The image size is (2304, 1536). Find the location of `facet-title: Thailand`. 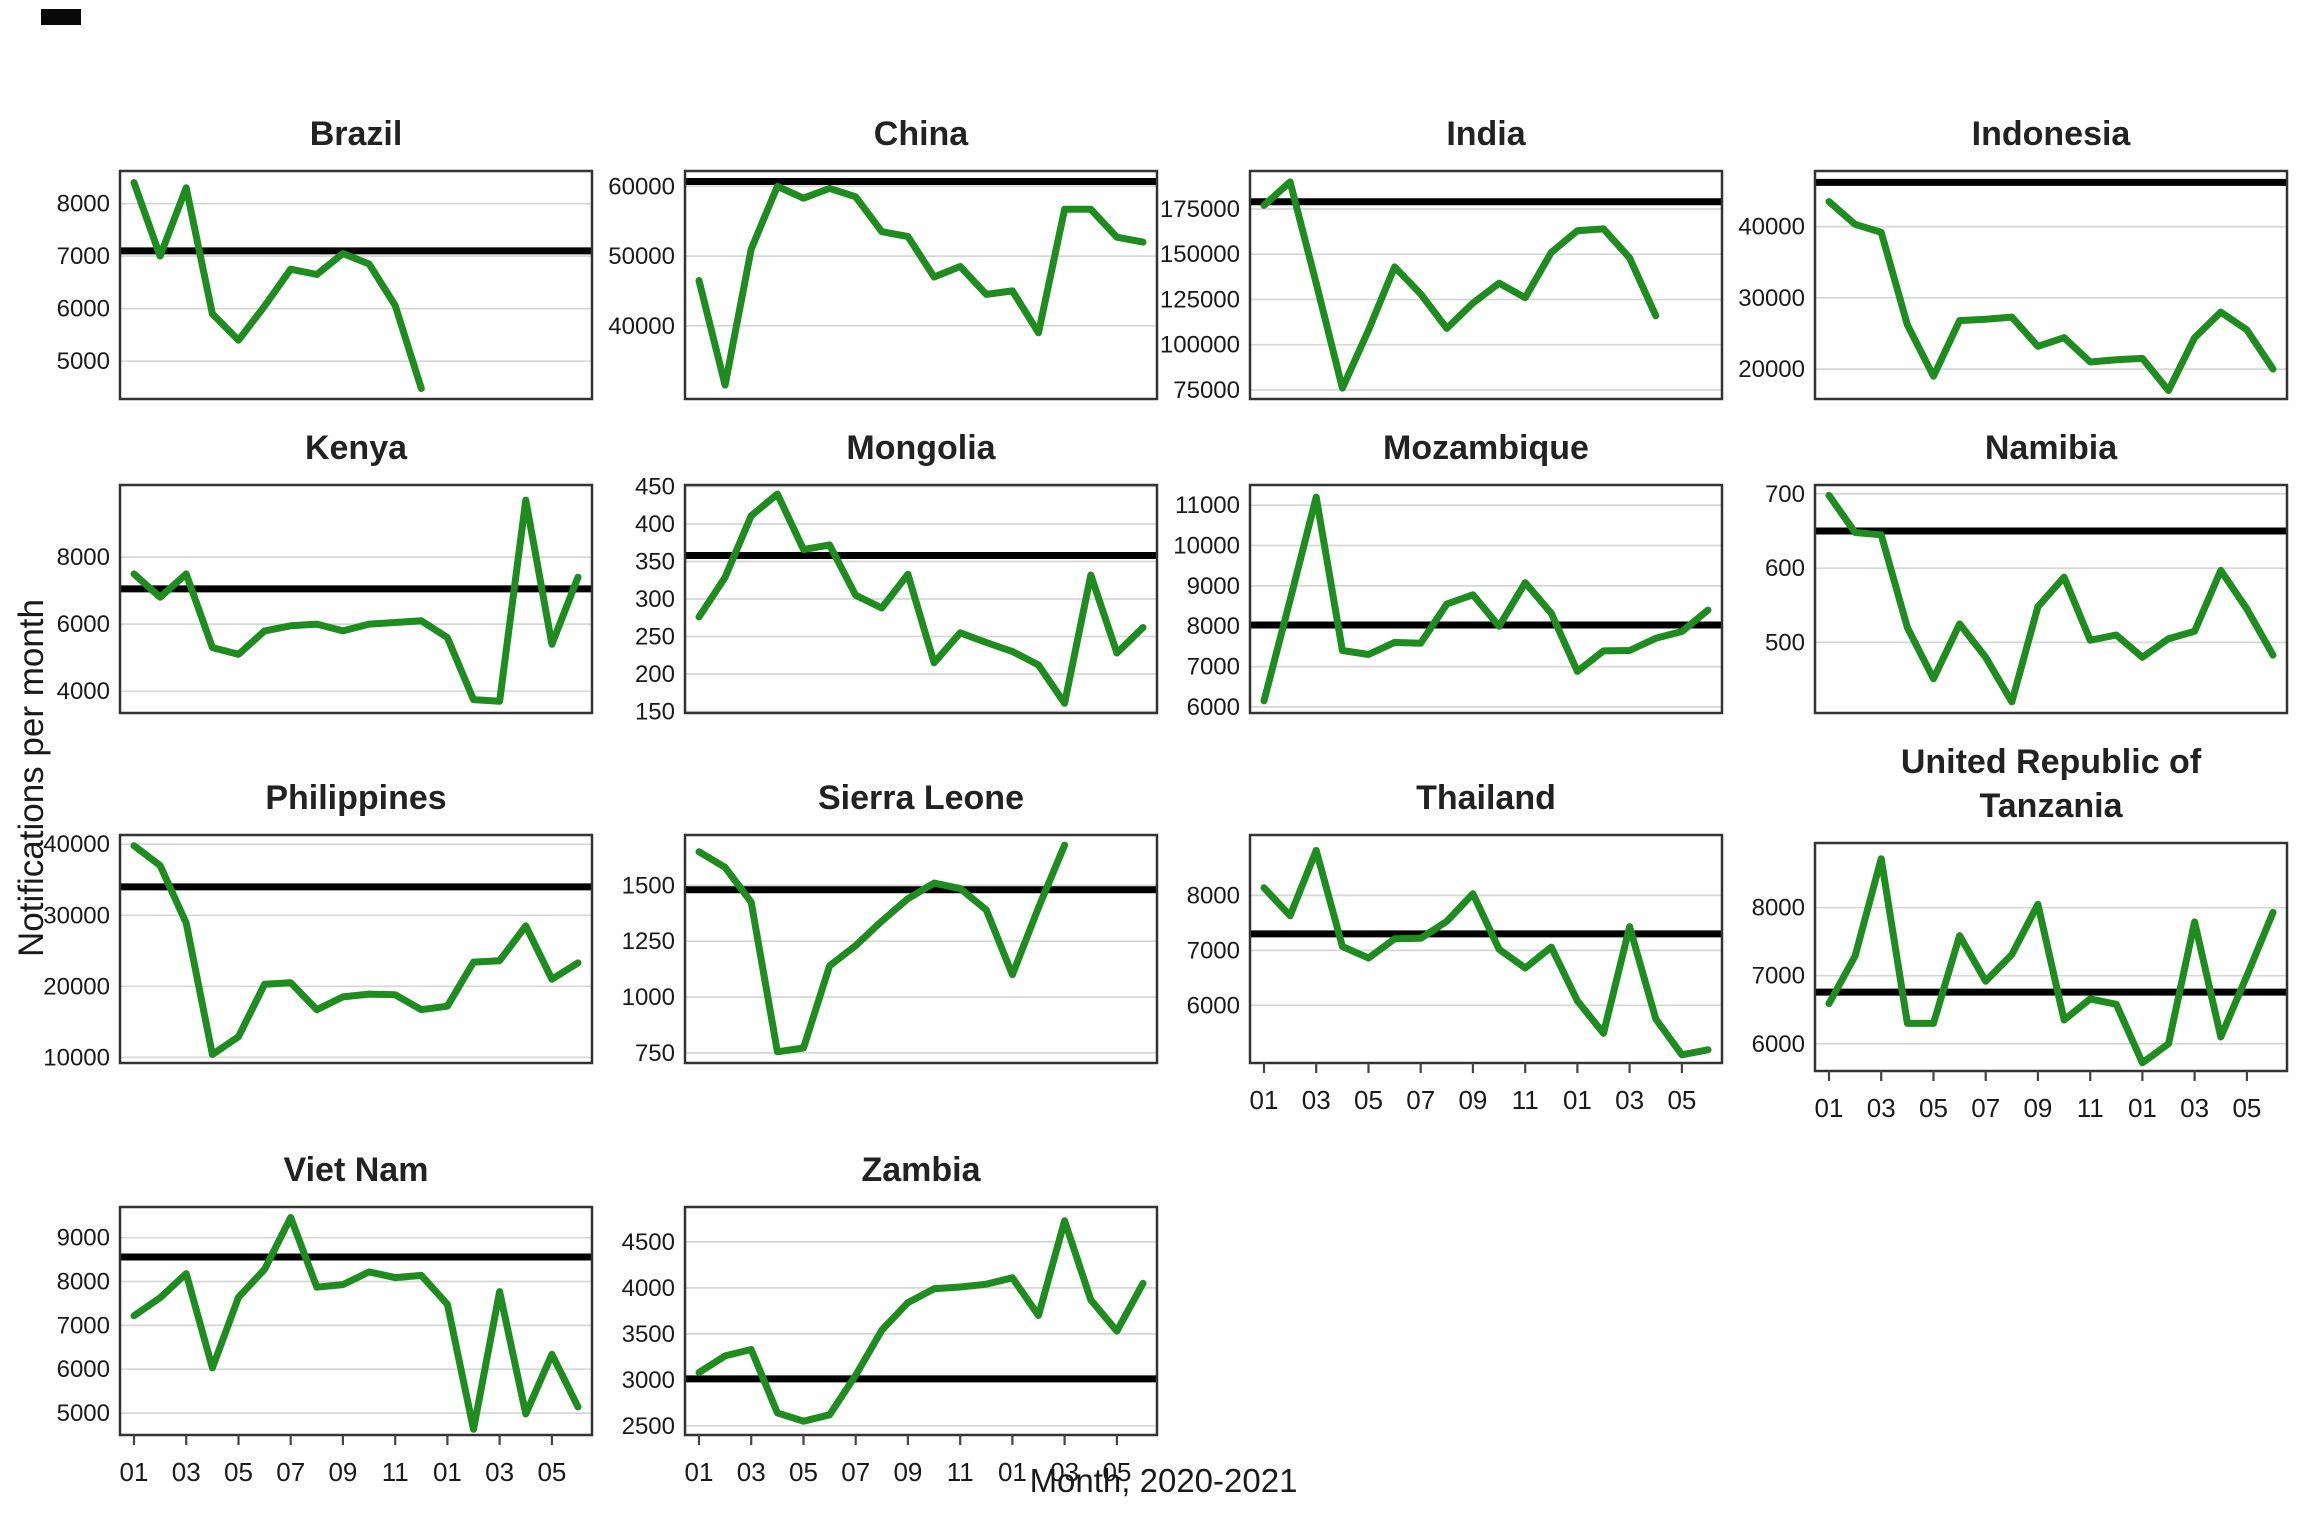

facet-title: Thailand is located at coordinates (1486, 798).